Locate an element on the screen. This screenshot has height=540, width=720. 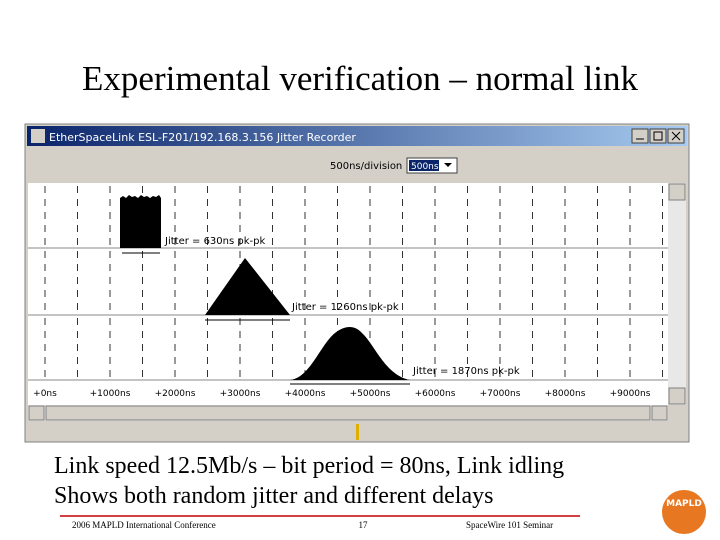
range-bars is located at coordinates (266, 318).